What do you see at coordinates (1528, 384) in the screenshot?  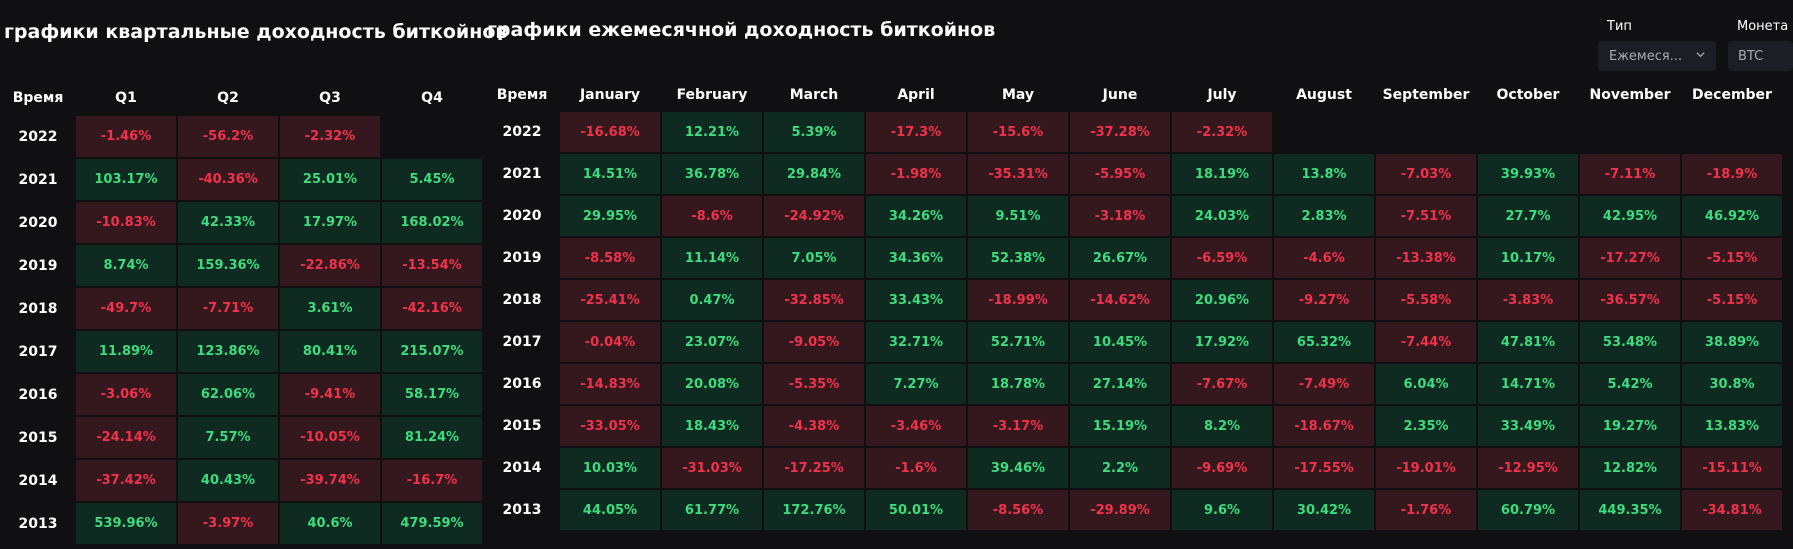 I see `monthly-return-cell: 14.71%` at bounding box center [1528, 384].